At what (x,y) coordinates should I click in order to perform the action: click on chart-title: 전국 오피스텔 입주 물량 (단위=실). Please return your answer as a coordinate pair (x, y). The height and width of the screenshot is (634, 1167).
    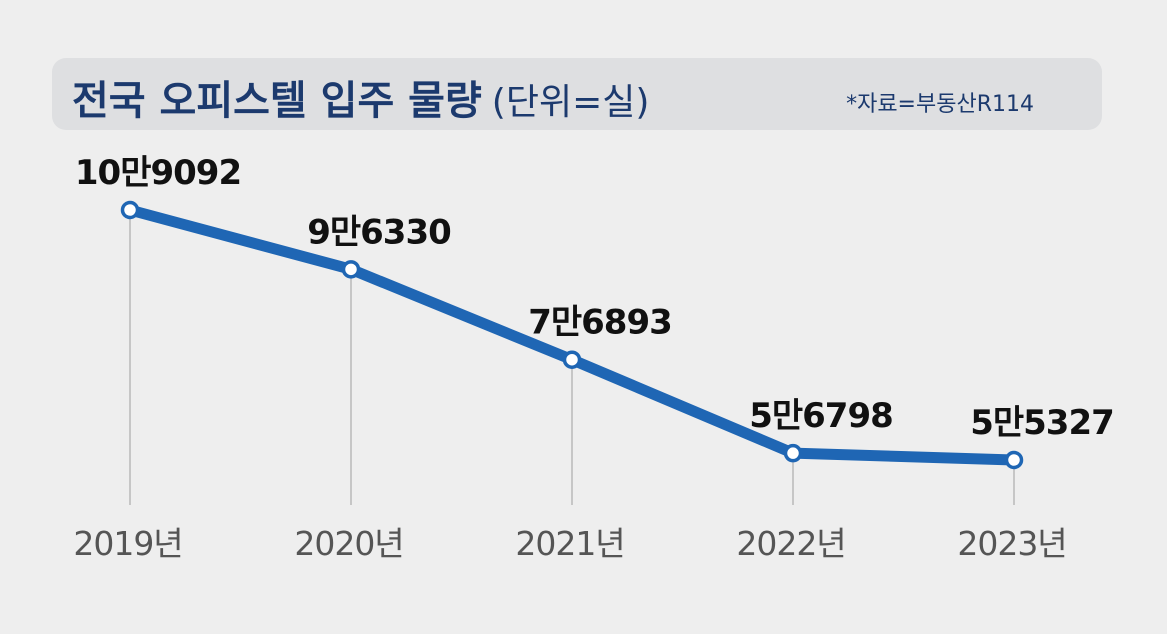
    Looking at the image, I should click on (360, 97).